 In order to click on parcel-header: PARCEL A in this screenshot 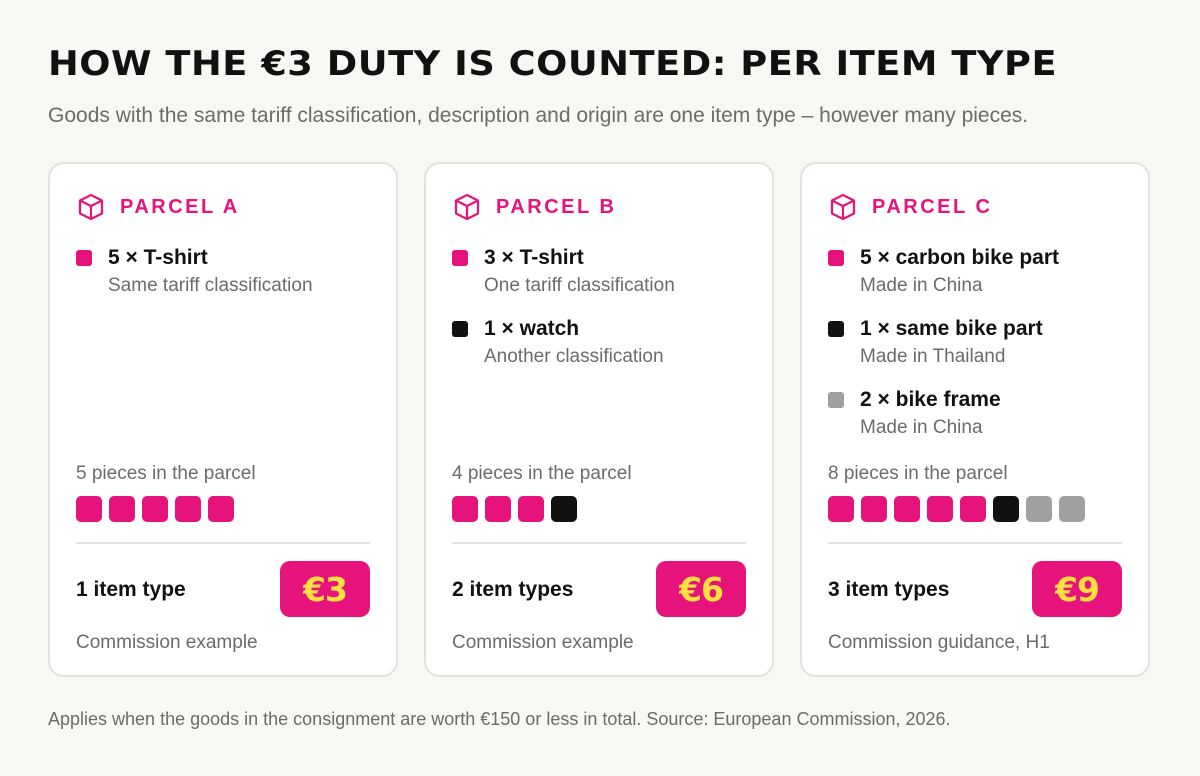, I will do `click(158, 207)`.